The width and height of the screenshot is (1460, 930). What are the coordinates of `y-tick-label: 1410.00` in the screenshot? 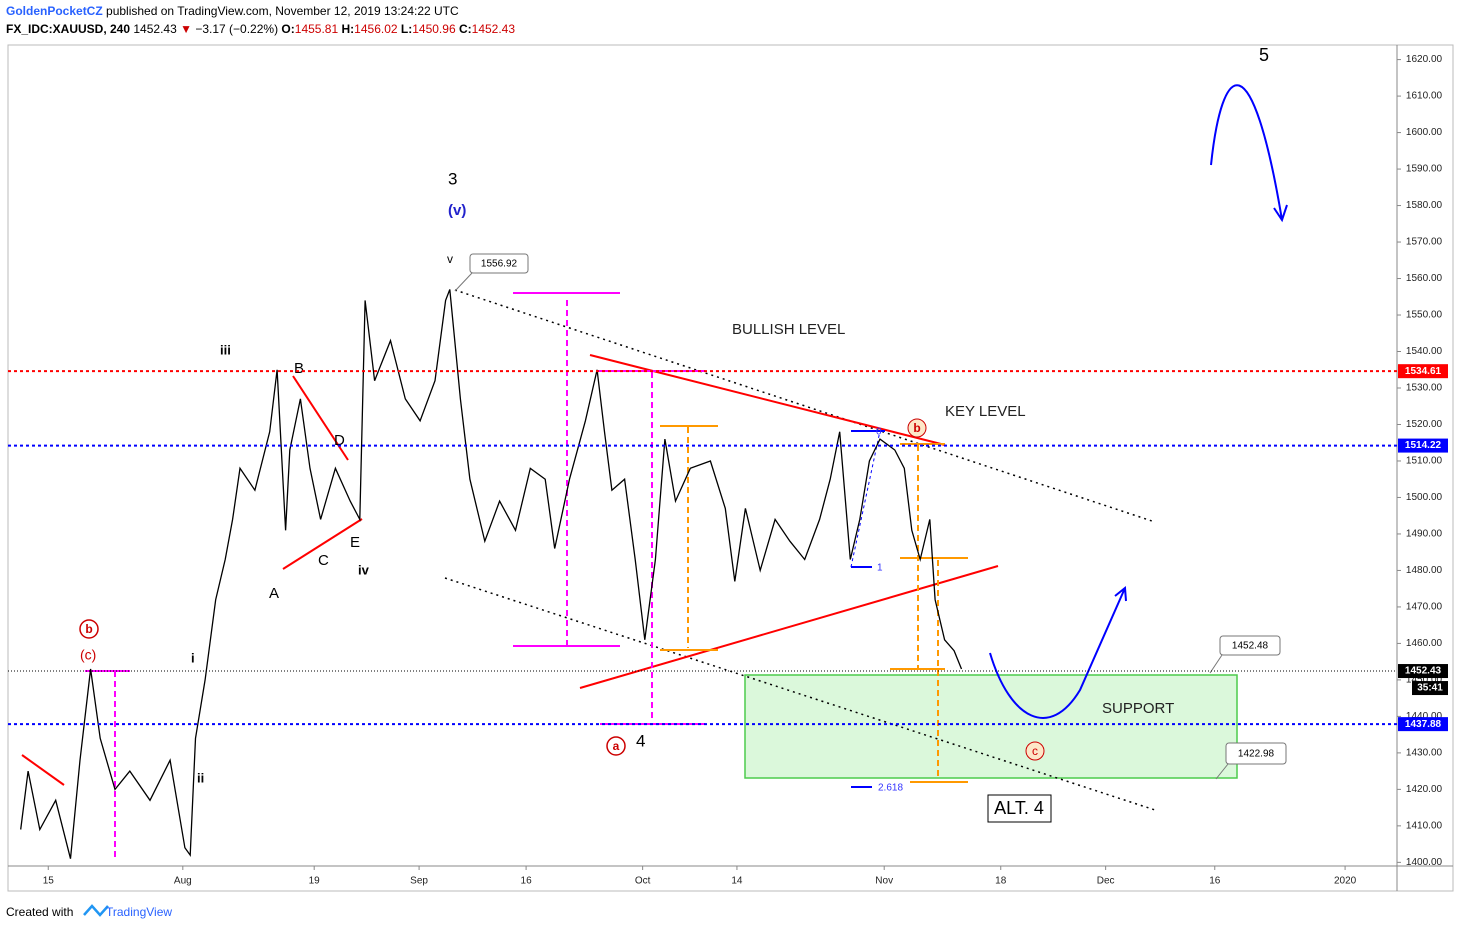 It's located at (1424, 826).